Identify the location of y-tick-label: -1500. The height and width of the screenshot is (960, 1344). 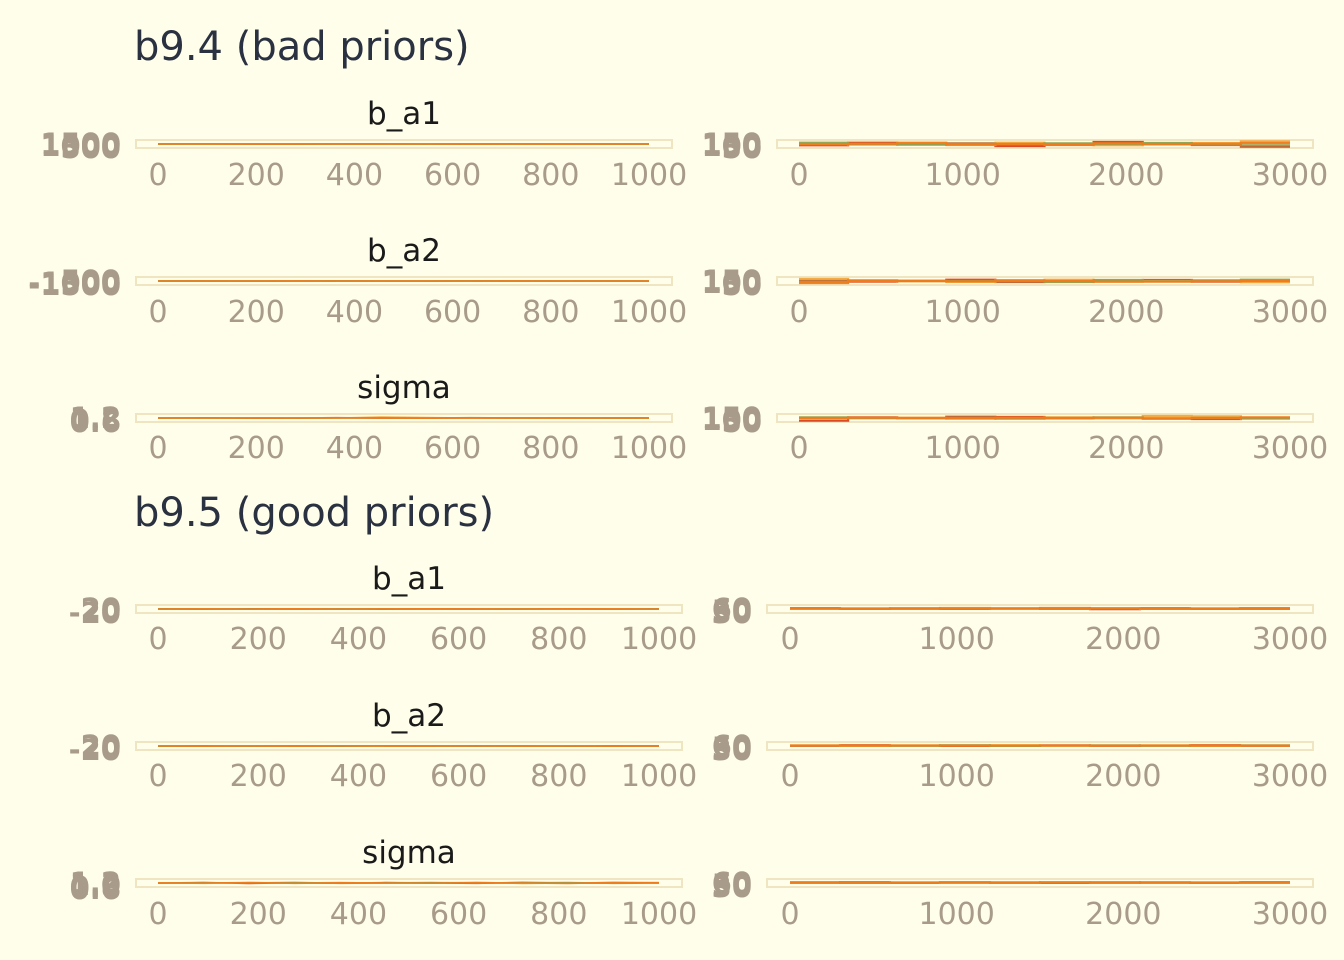
(74, 285).